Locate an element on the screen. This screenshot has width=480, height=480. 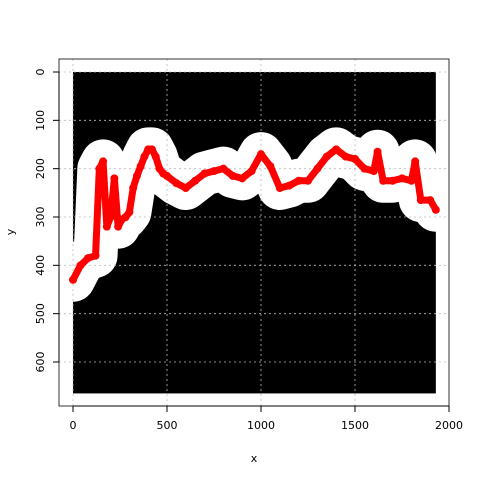
y-tick-label: 300 is located at coordinates (40, 217).